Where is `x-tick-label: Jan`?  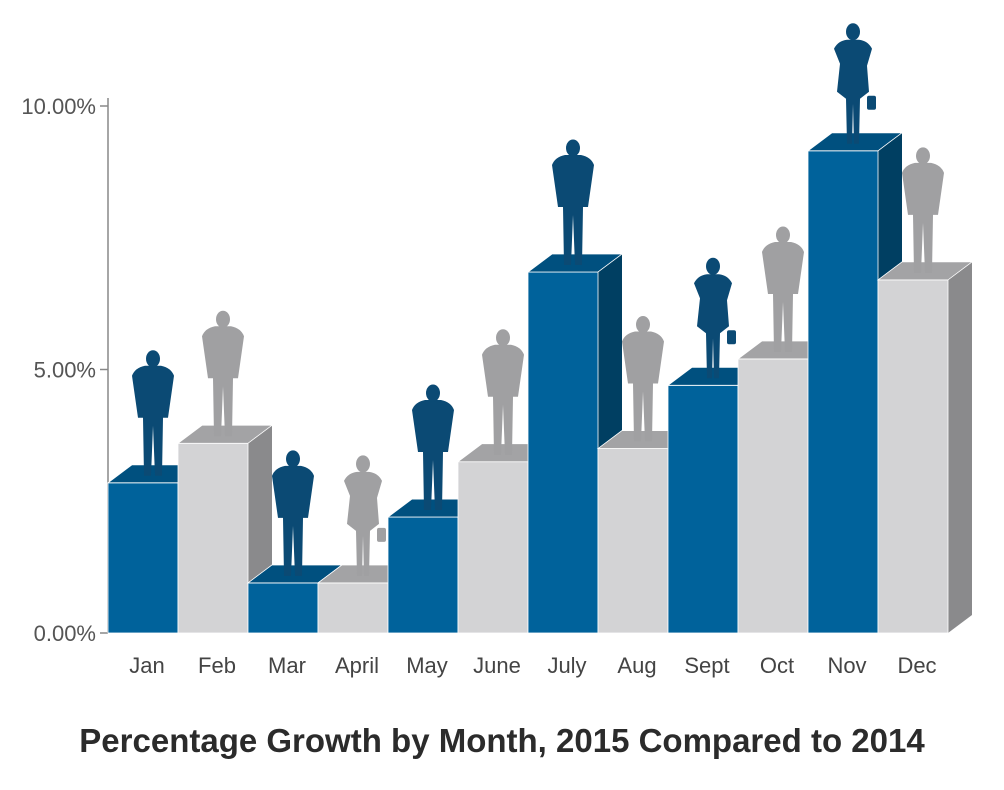
x-tick-label: Jan is located at coordinates (146, 665).